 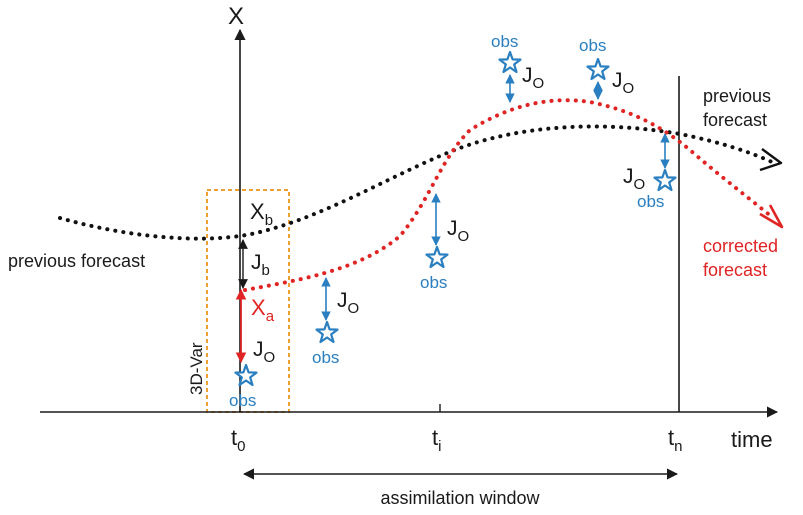 What do you see at coordinates (436, 440) in the screenshot?
I see `tick-label-ti: ti` at bounding box center [436, 440].